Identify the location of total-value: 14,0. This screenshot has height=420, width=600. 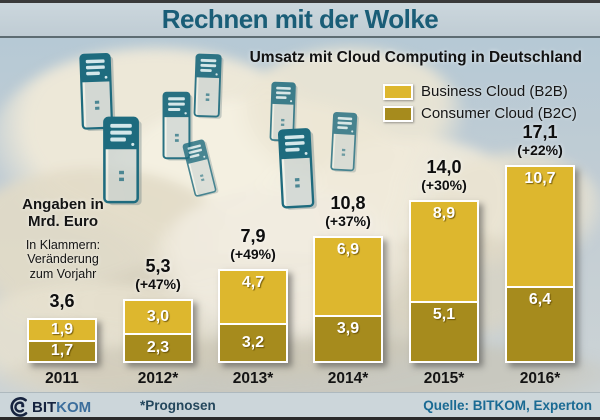
(444, 167).